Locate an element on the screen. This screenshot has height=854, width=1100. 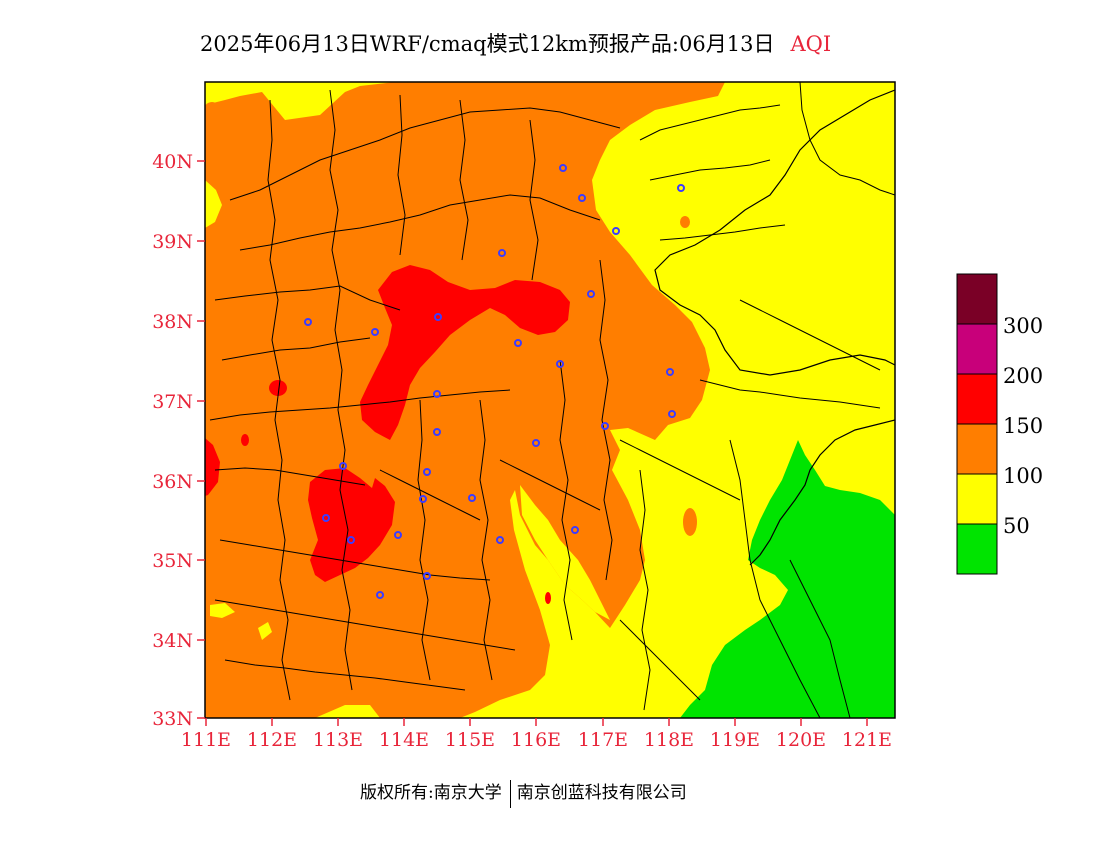
legend-labels: 300 200 150 100 50 is located at coordinates (1023, 426).